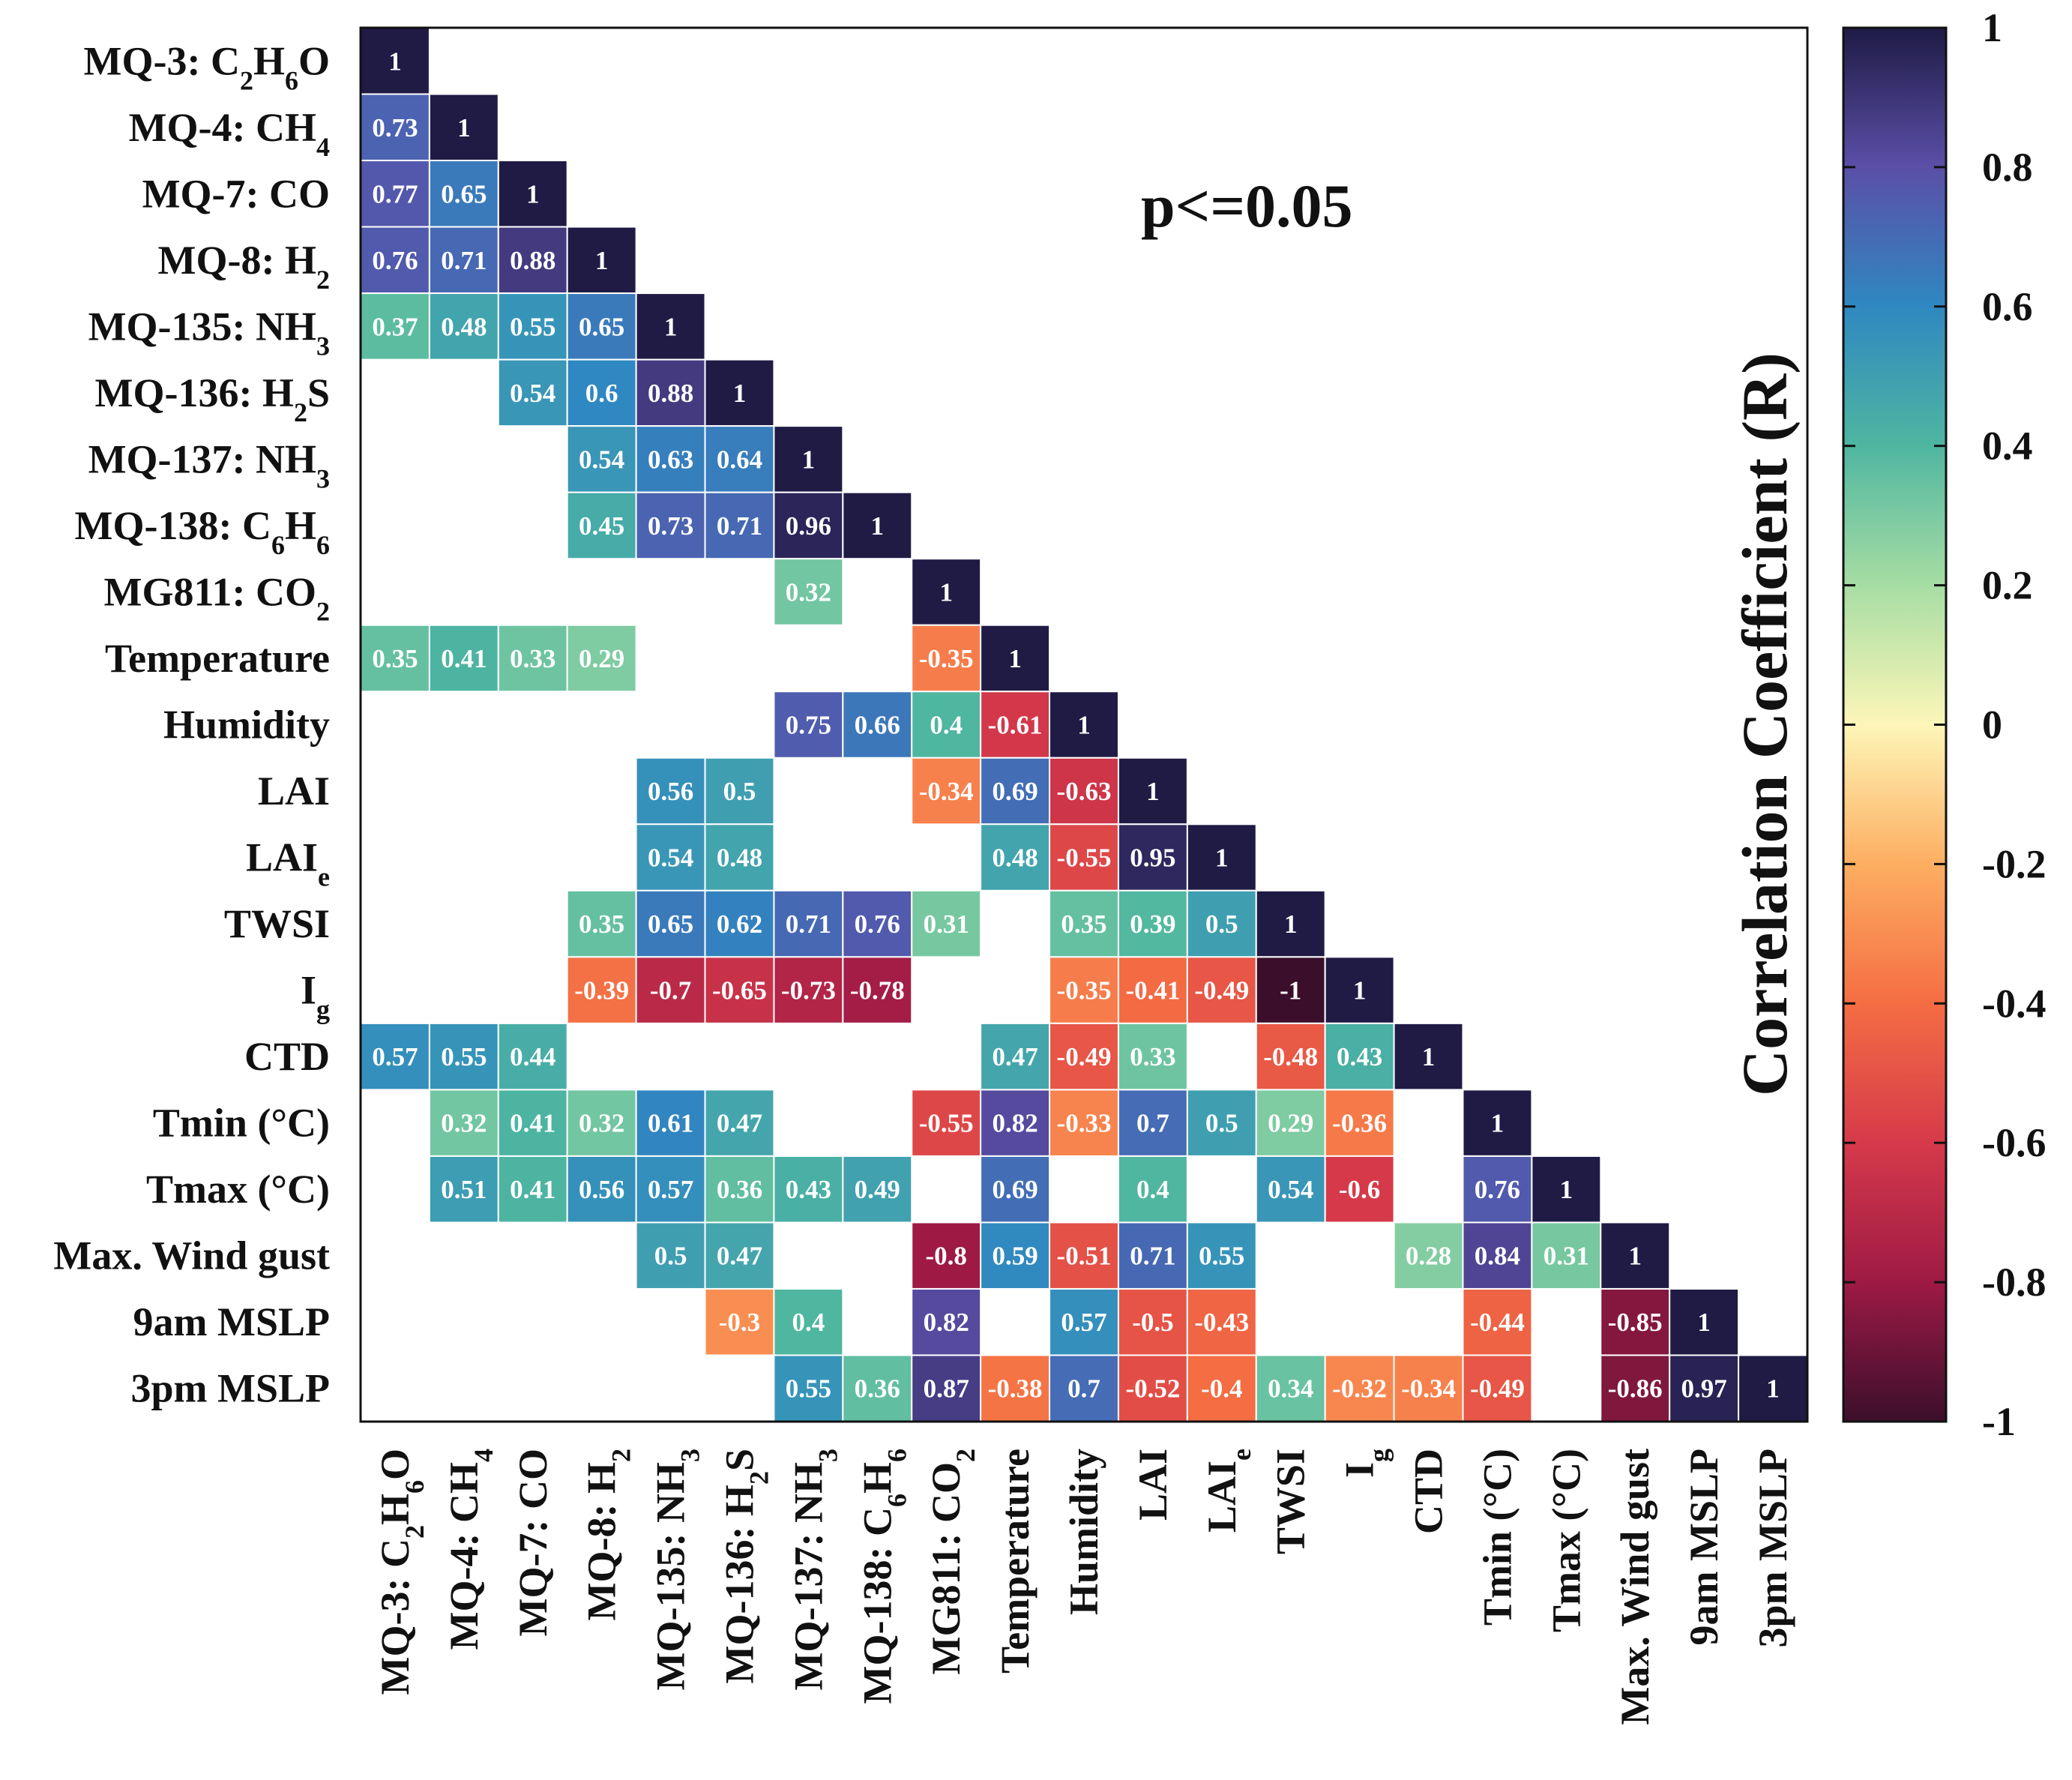 This screenshot has height=1780, width=2072. What do you see at coordinates (2014, 1282) in the screenshot?
I see `colorbar-tick-label: -0.8` at bounding box center [2014, 1282].